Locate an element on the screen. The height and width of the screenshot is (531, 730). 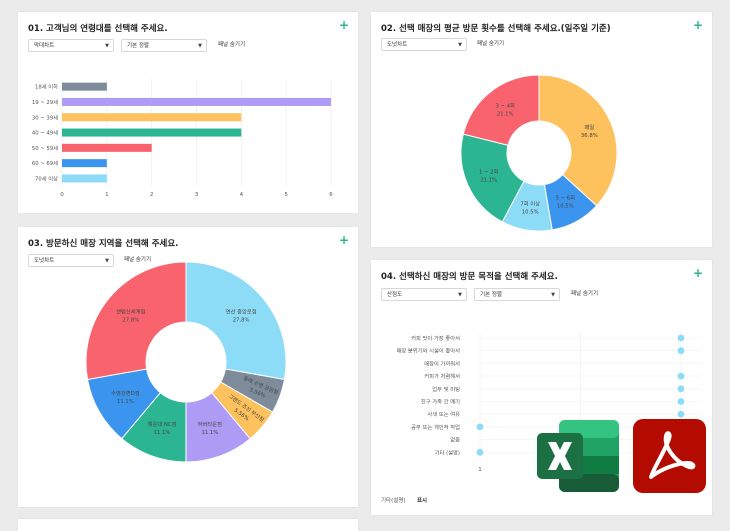
chart-type-select: 막대차트 ▼ is located at coordinates (71, 45).